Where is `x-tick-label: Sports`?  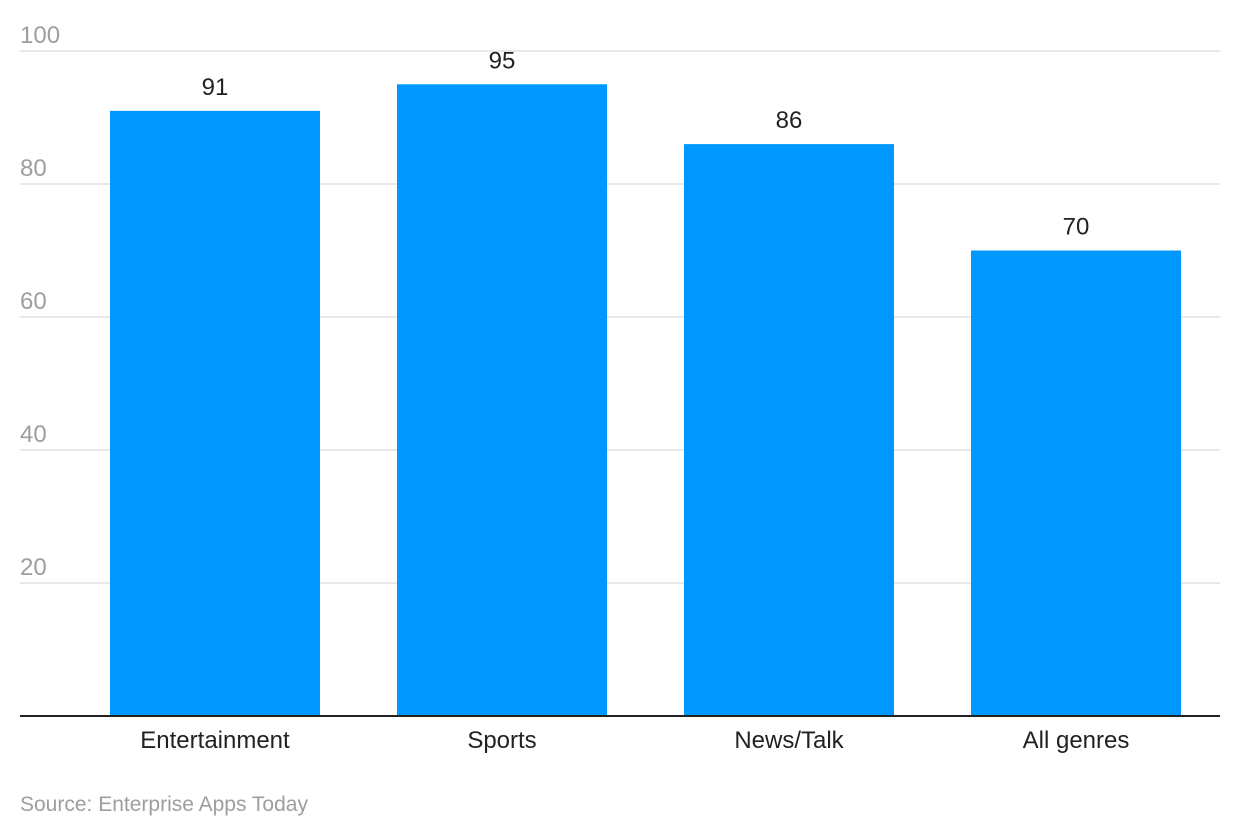 x-tick-label: Sports is located at coordinates (501, 740).